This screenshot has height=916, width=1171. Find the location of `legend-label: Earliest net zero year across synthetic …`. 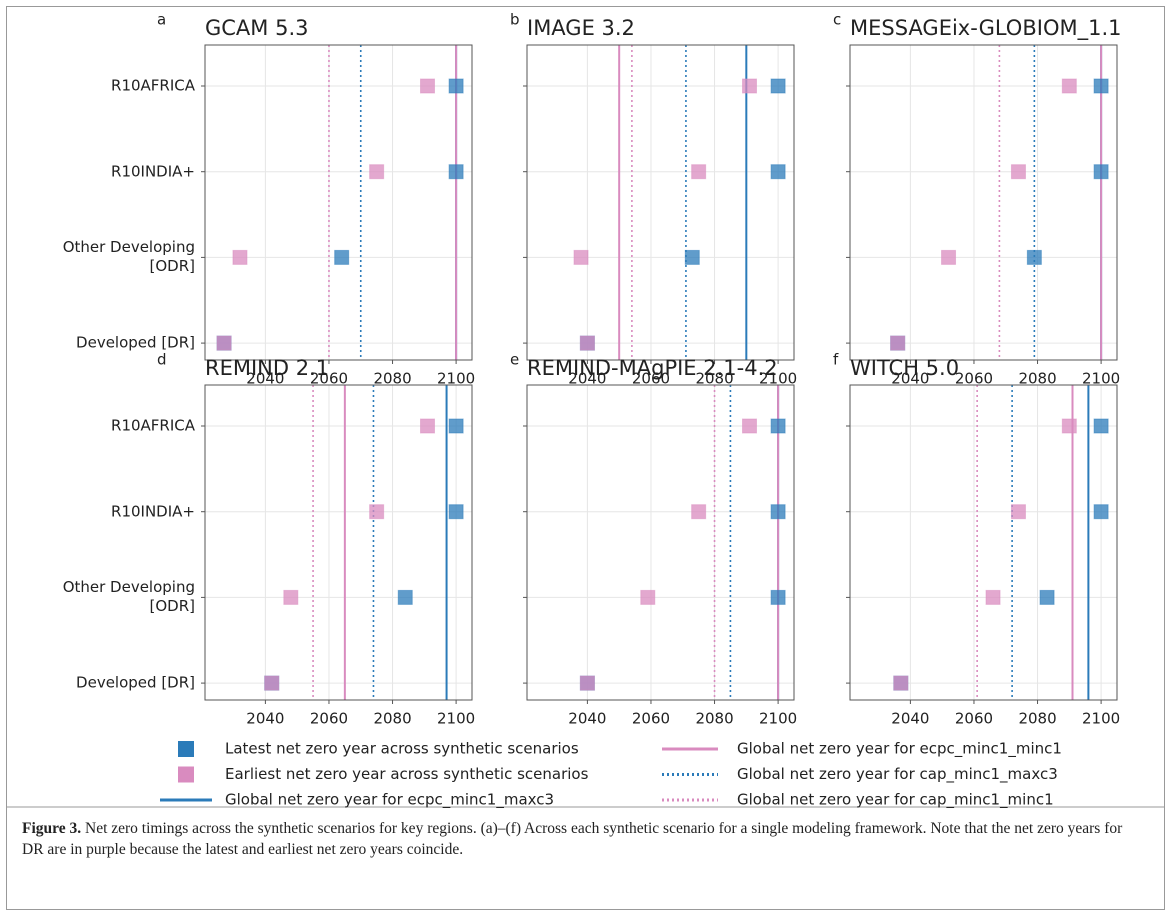

legend-label: Earliest net zero year across synthetic … is located at coordinates (407, 774).